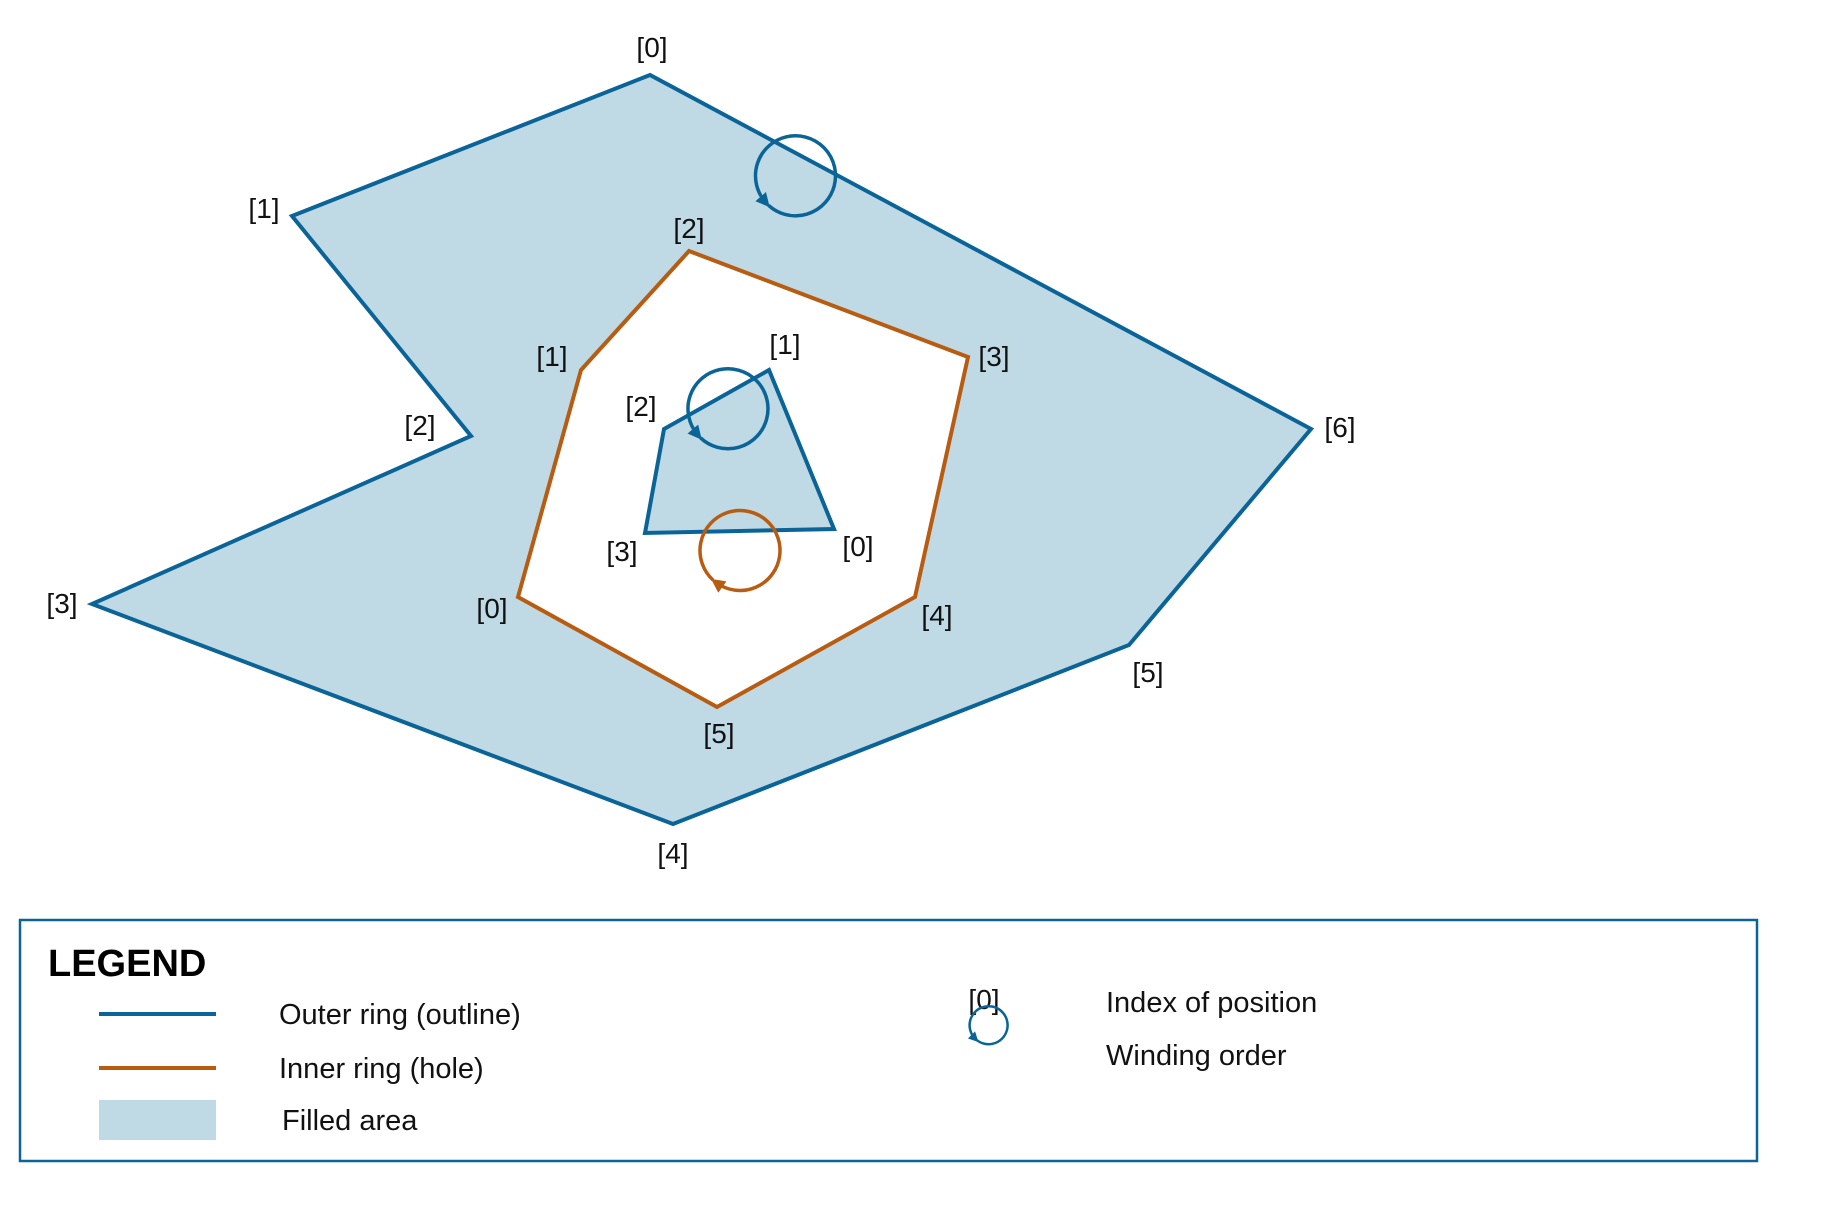 The width and height of the screenshot is (1831, 1221). I want to click on inner-ring-labels: [0] [1] [2] [3] [4] [5], so click(742, 481).